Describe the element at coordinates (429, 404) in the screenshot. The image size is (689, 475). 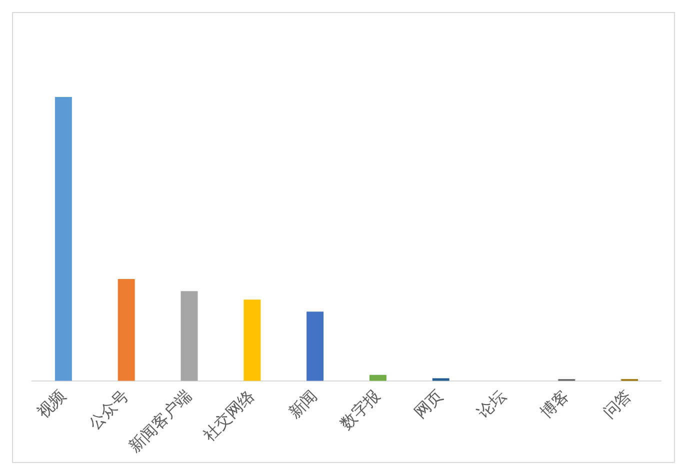
I see `x-tick-label: 网页` at that location.